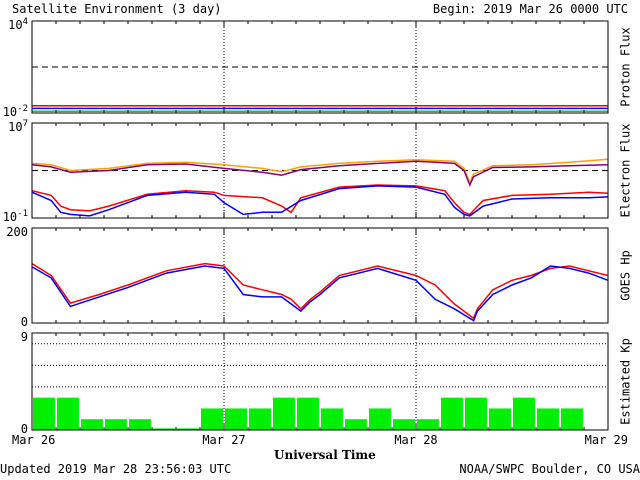  I want to click on begin-time: Begin: 2019 Mar 26 0000 UTC, so click(530, 9).